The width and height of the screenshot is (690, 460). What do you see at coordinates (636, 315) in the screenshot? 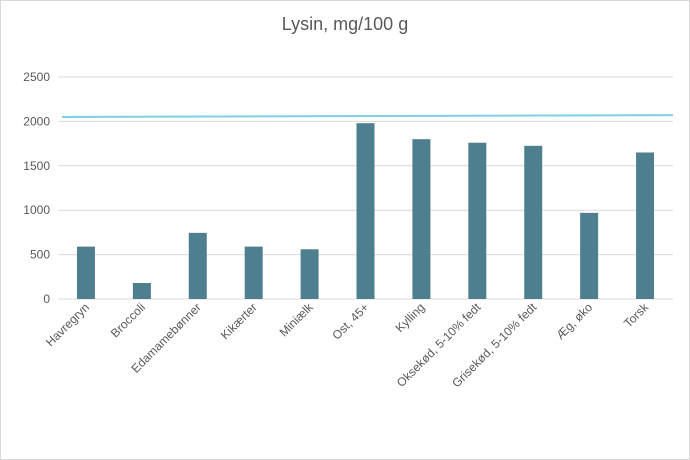
I see `x-tick-label: Torsk` at bounding box center [636, 315].